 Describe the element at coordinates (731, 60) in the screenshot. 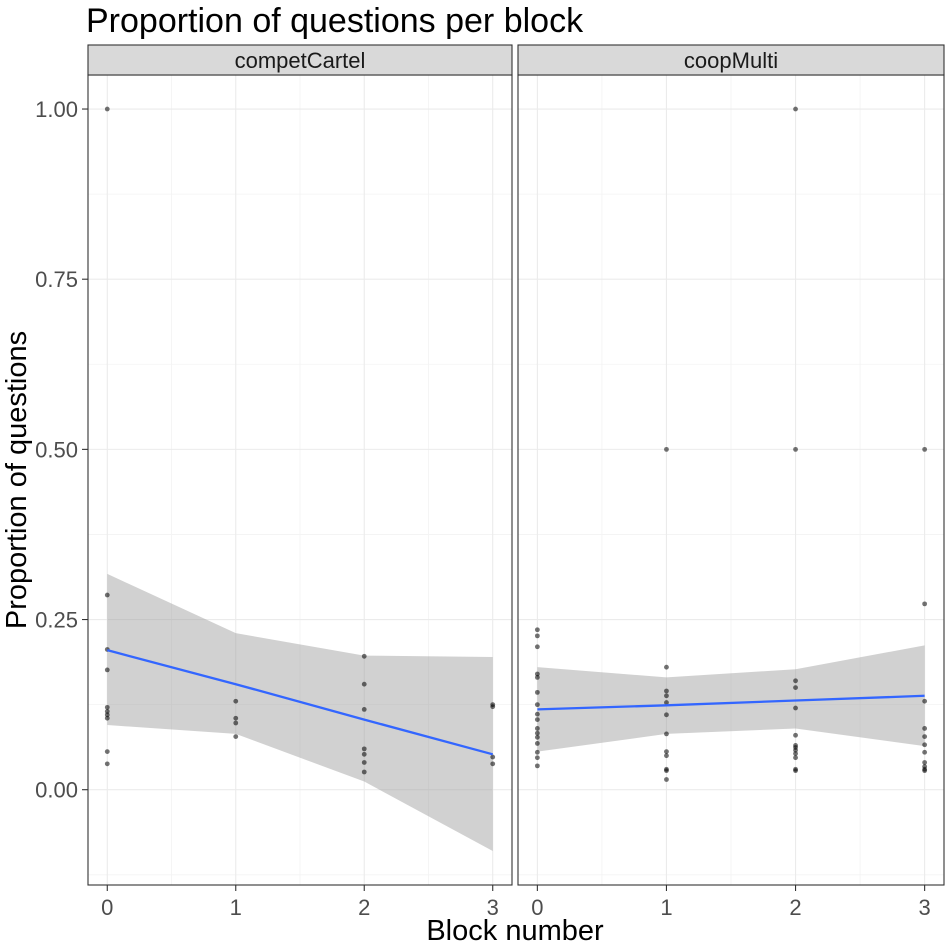

I see `facet-strip-label: coopMulti` at that location.